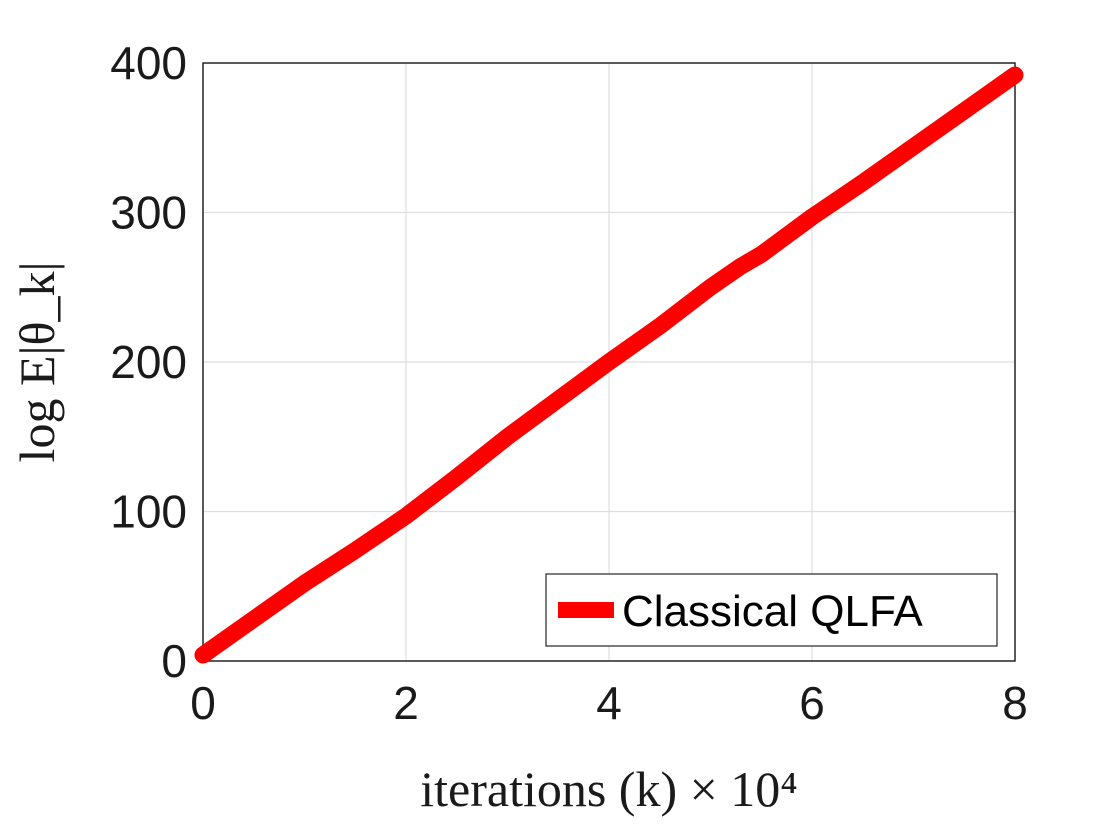 This screenshot has height=840, width=1120. Describe the element at coordinates (609, 789) in the screenshot. I see `x-axis-title: iterations (k) × 10⁴` at that location.